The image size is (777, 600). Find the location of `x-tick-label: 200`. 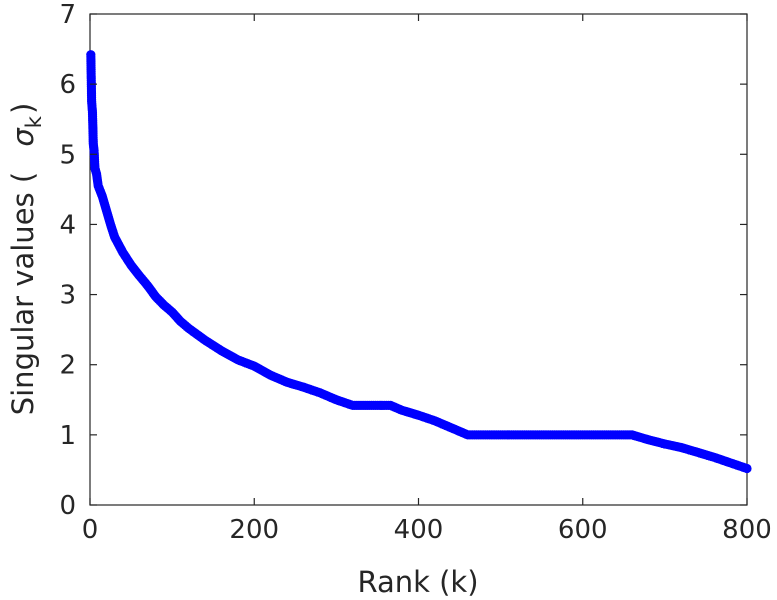

x-tick-label: 200 is located at coordinates (254, 530).